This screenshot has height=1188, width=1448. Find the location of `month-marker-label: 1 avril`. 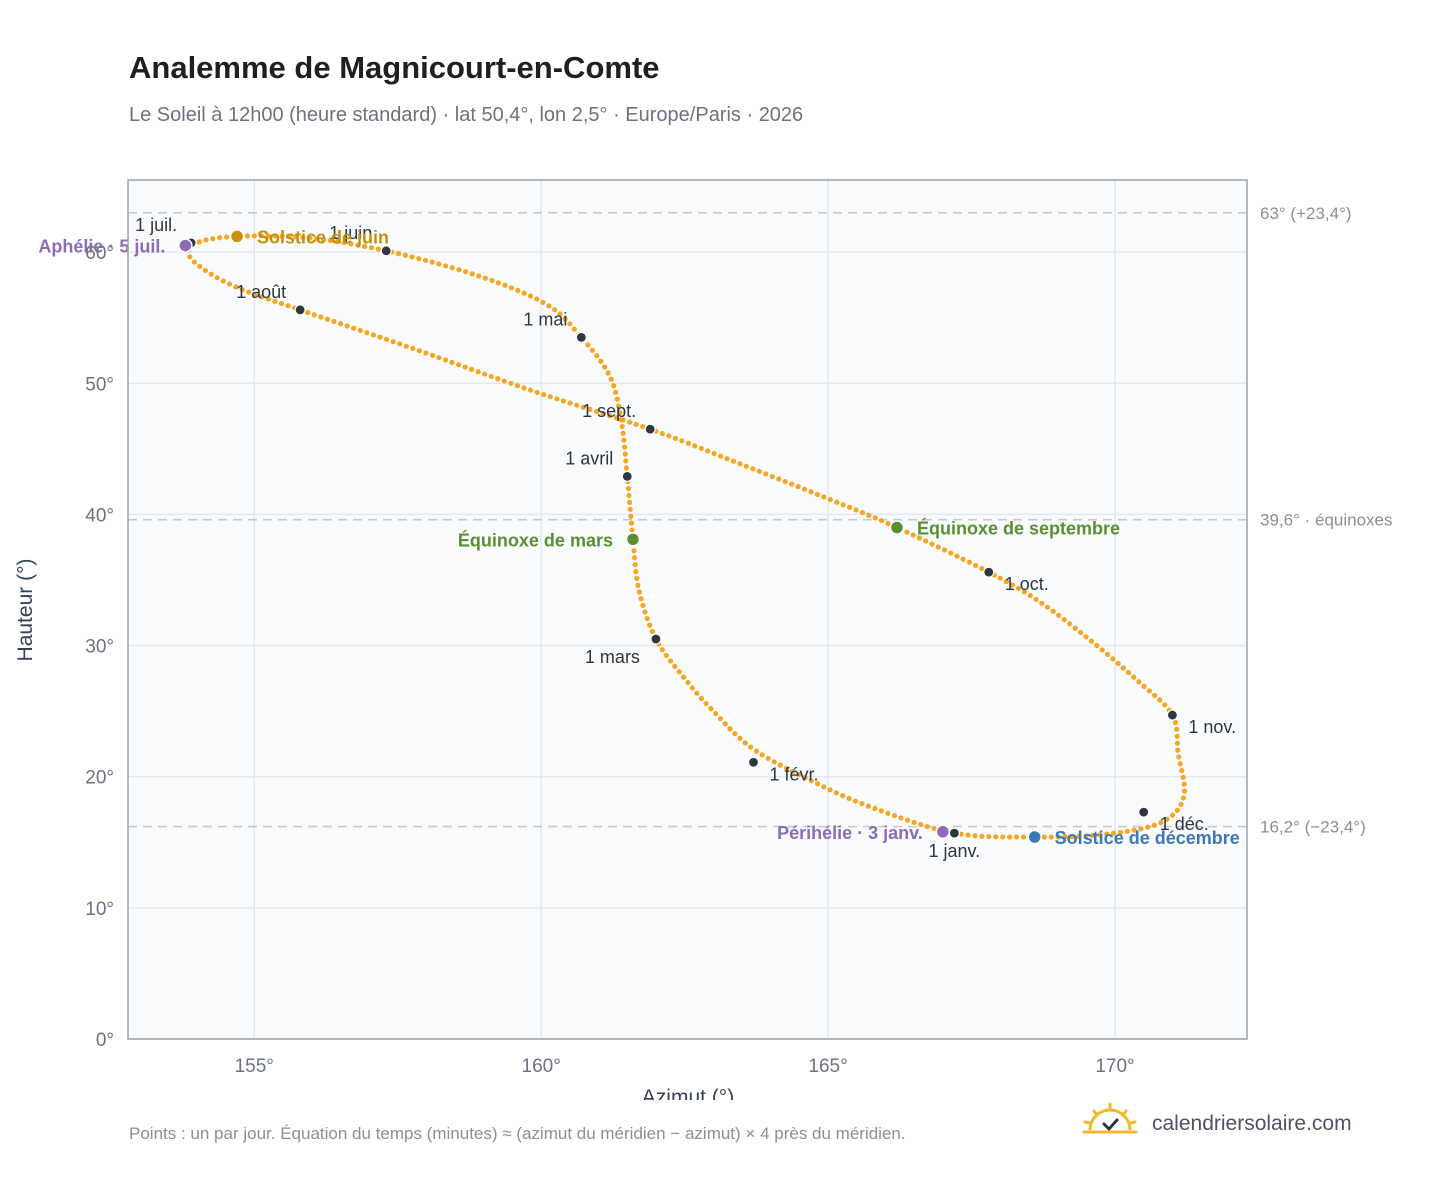

month-marker-label: 1 avril is located at coordinates (589, 458).